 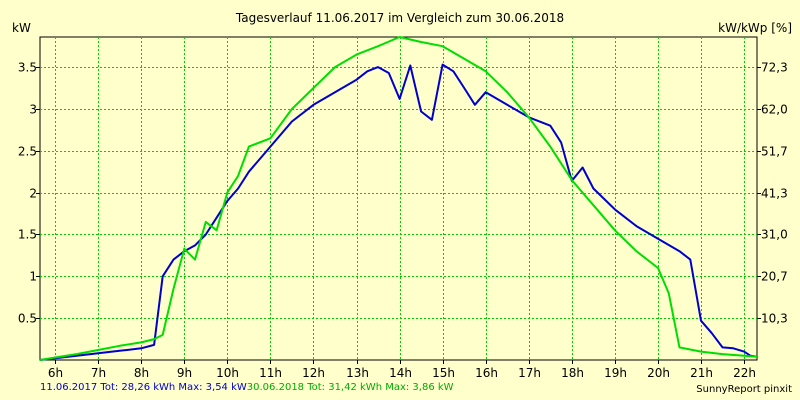 What do you see at coordinates (774, 235) in the screenshot?
I see `y2-tick-label: 31,0` at bounding box center [774, 235].